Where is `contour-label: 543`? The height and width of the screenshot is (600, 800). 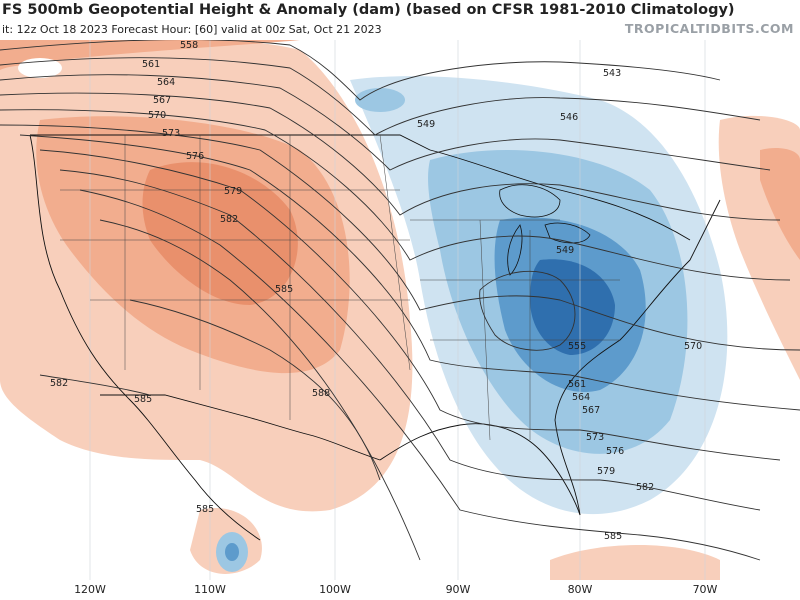 contour-label: 543 is located at coordinates (612, 73).